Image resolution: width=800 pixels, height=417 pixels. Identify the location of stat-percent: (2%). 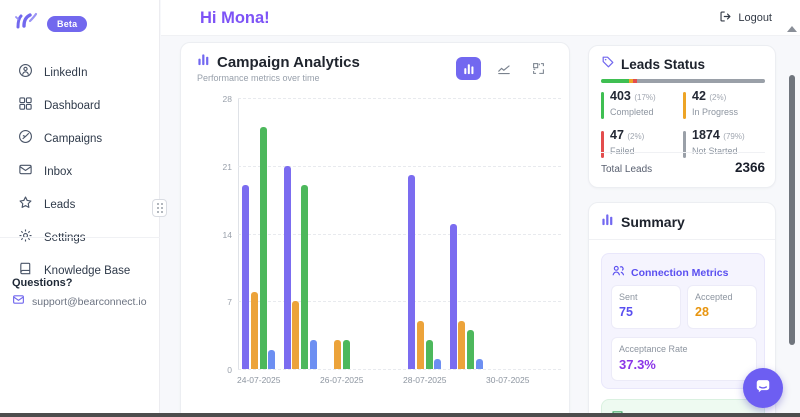
(636, 136).